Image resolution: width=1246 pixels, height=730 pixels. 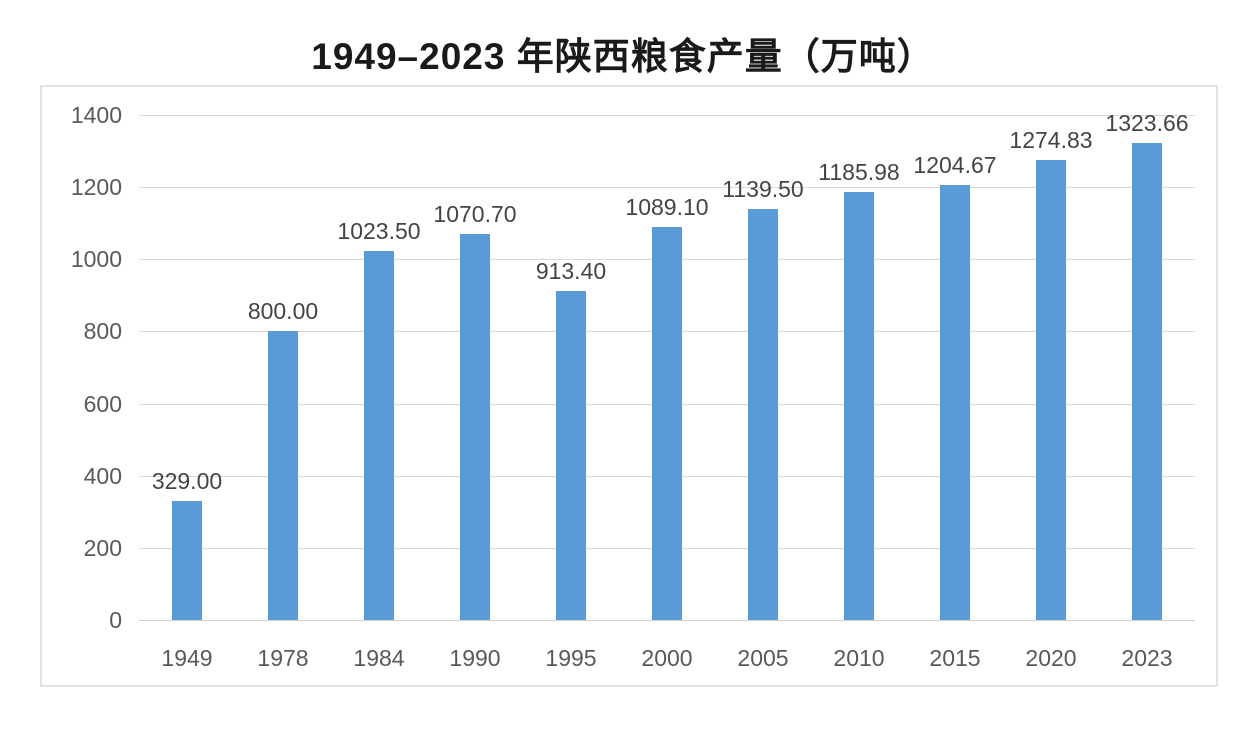 What do you see at coordinates (1051, 140) in the screenshot?
I see `bar-value-label-2020: 1274.83` at bounding box center [1051, 140].